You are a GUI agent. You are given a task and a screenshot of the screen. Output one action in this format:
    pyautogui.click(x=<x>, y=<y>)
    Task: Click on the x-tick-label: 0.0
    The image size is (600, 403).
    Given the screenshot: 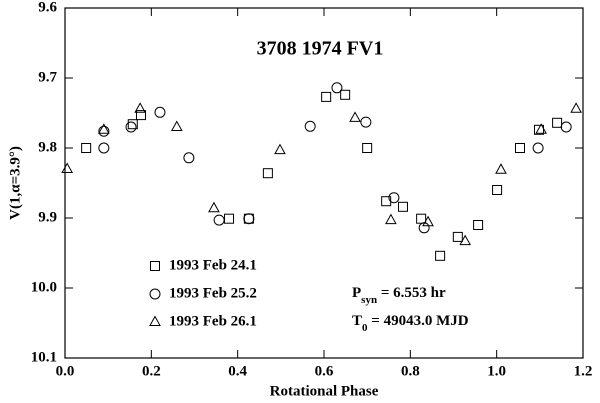 What is the action you would take?
    pyautogui.click(x=65, y=371)
    